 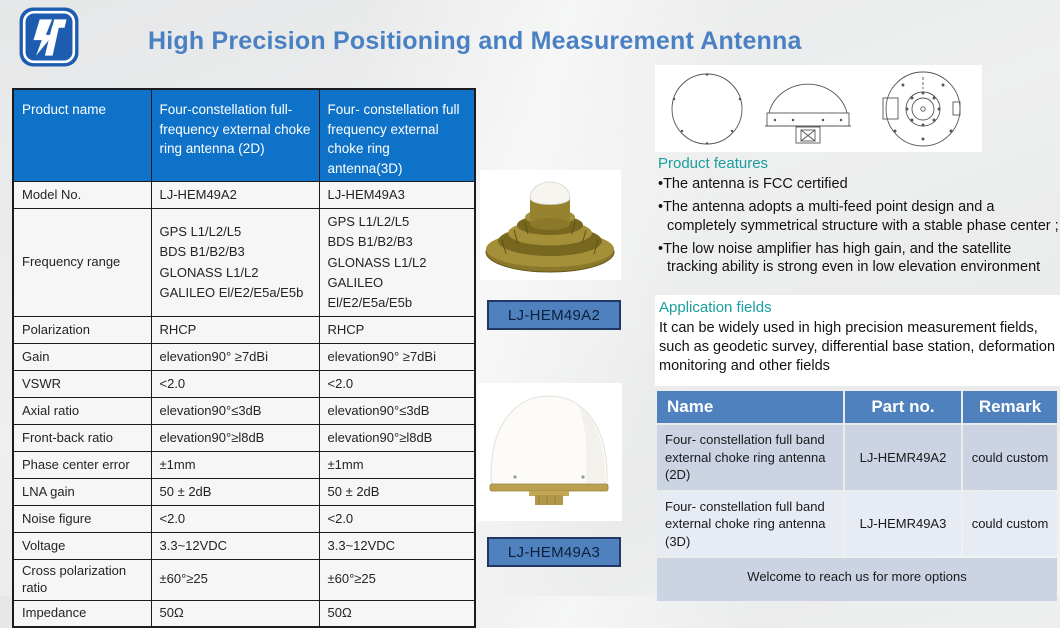 What do you see at coordinates (808, 113) in the screenshot?
I see `antenna-side-view-drawing` at bounding box center [808, 113].